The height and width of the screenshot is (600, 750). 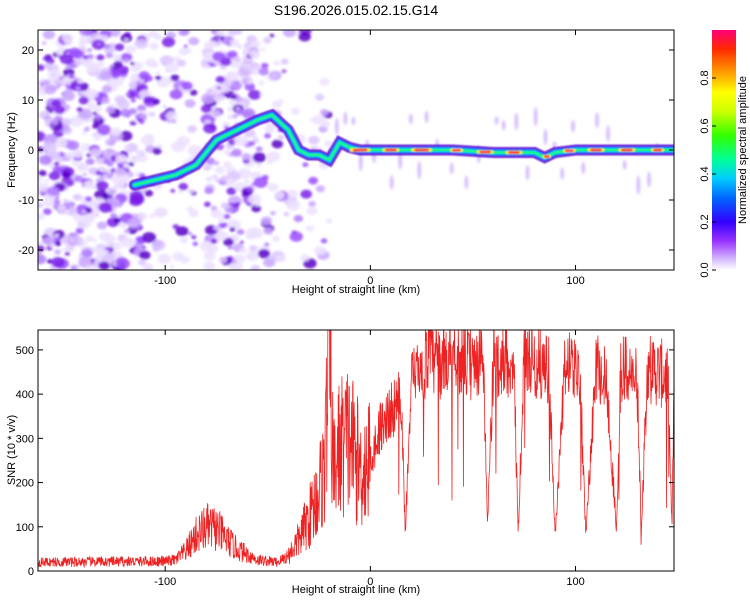 What do you see at coordinates (26, 251) in the screenshot?
I see `spectrogram-y-tick-label: -20` at bounding box center [26, 251].